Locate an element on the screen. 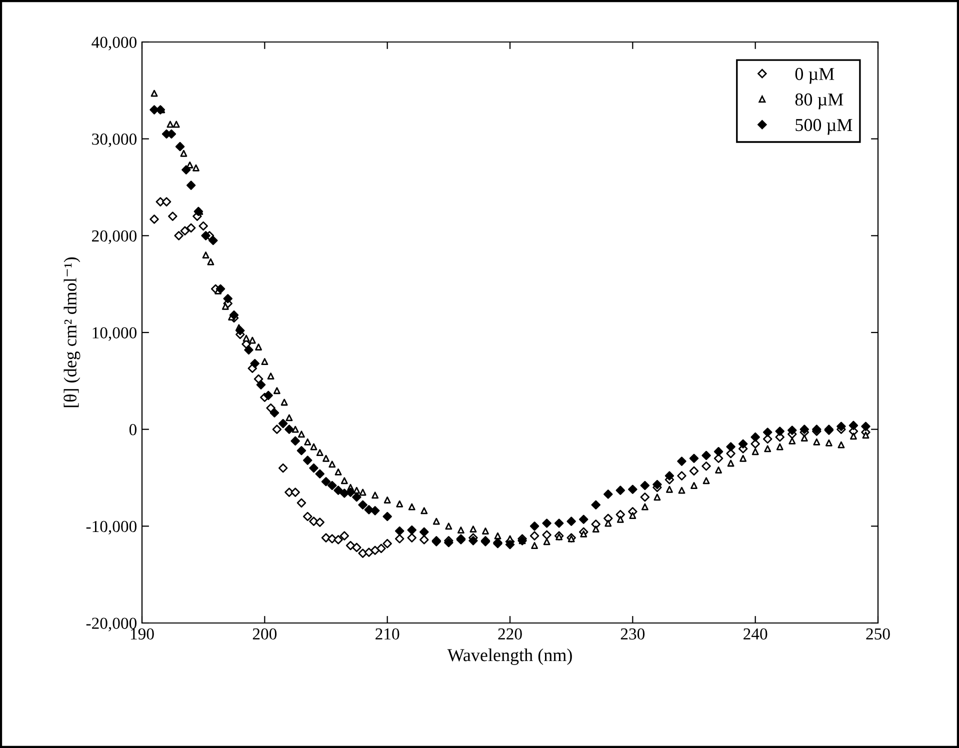 Image resolution: width=959 pixels, height=748 pixels. legend-label: 80 µM is located at coordinates (819, 101).